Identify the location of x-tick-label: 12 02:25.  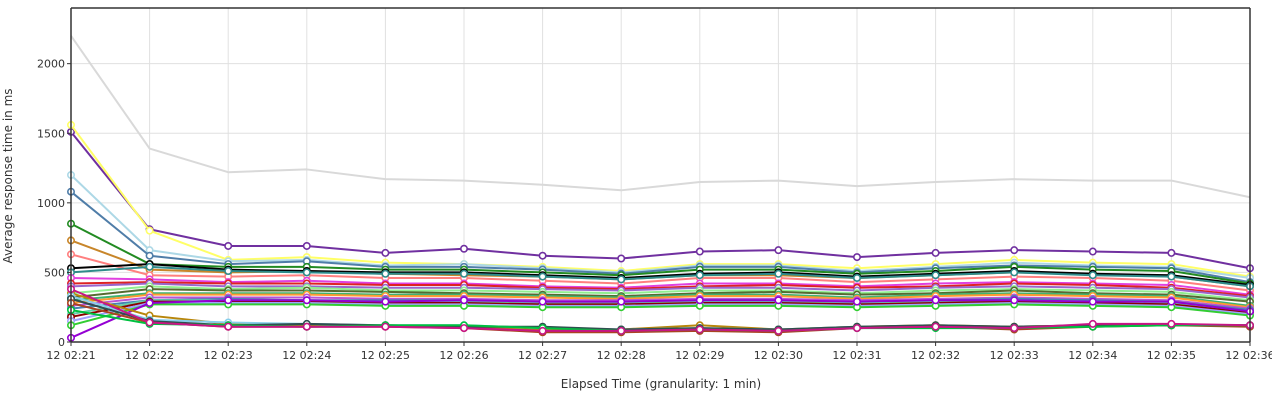
(385, 355).